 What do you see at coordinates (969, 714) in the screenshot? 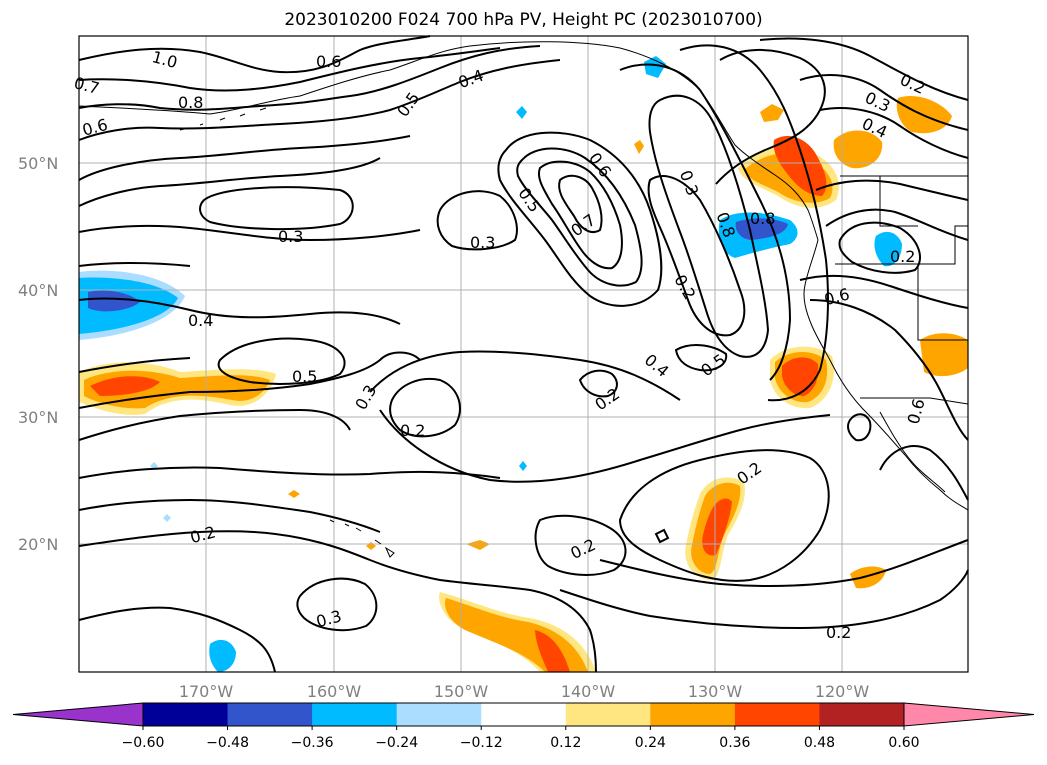
I see `colorbar-extend-high` at bounding box center [969, 714].